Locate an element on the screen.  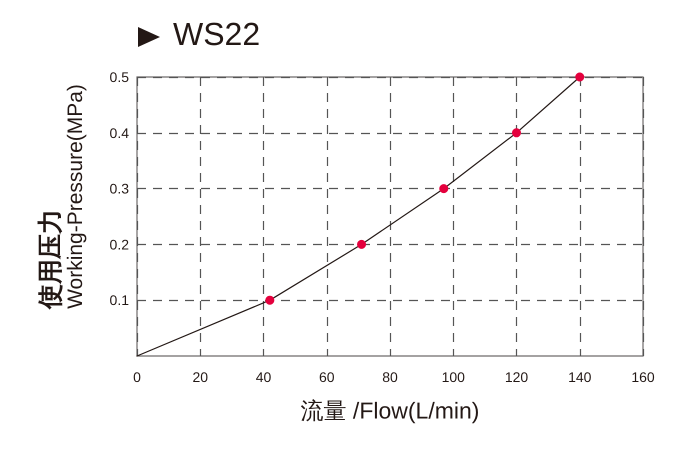
x-tick-label: 0 is located at coordinates (137, 377).